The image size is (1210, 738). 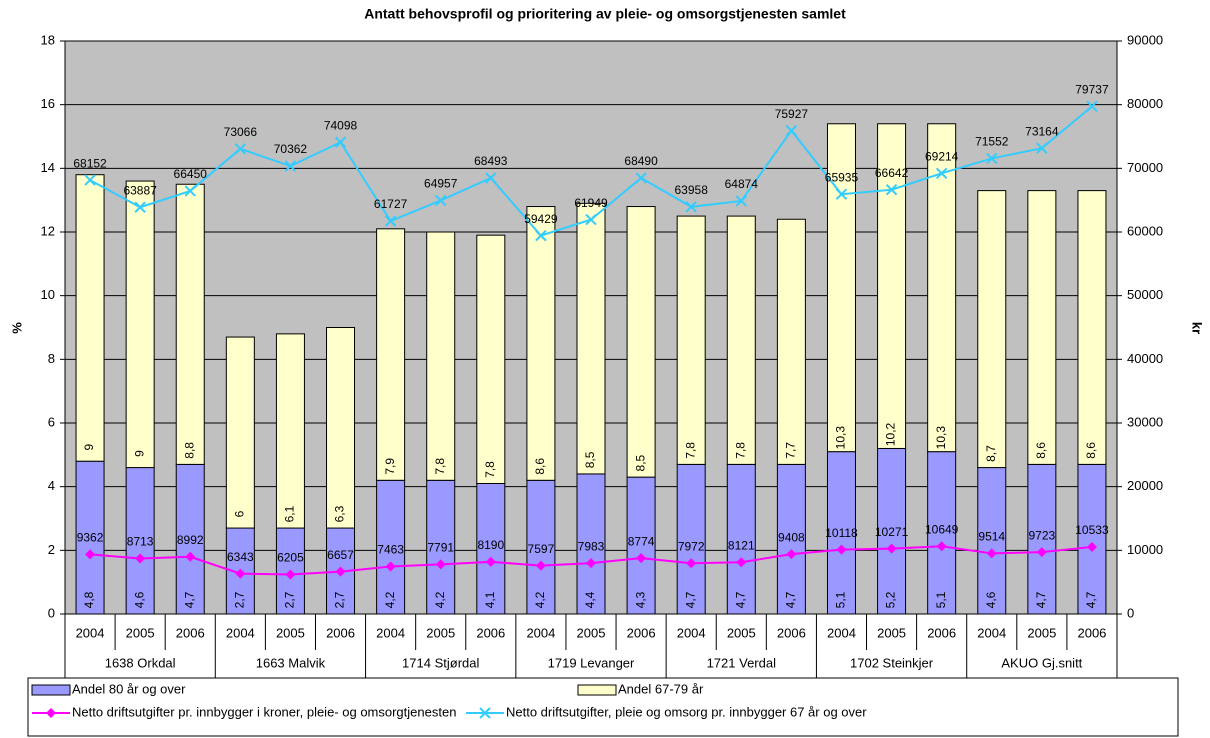 I want to click on bar-value-label: 4,3, so click(x=640, y=599).